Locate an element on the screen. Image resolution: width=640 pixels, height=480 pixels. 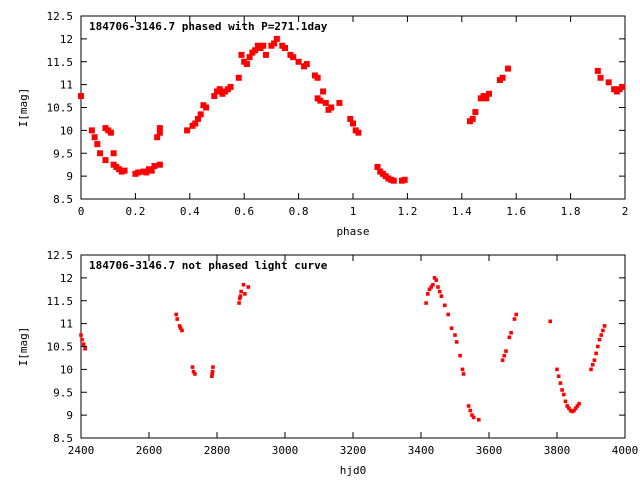
x-tick-label: 0.2 is located at coordinates (135, 211).